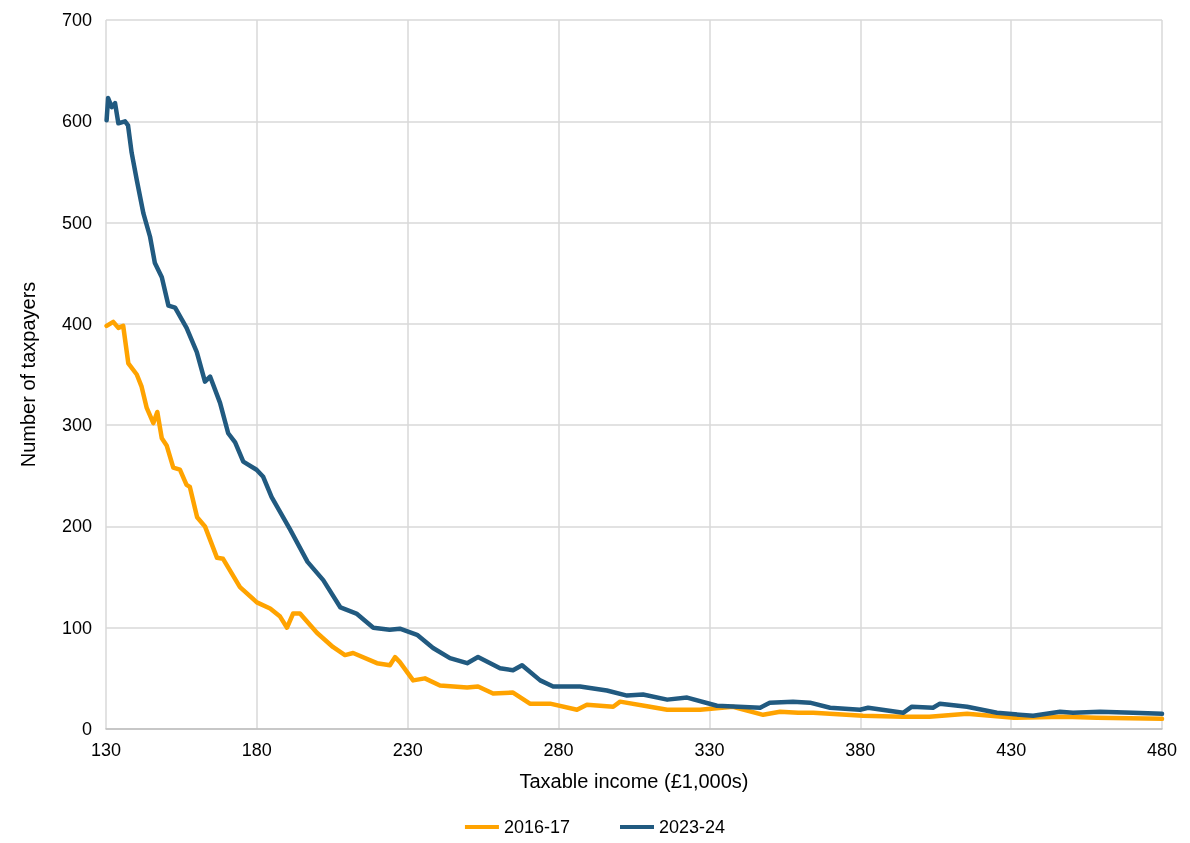  Describe the element at coordinates (86, 729) in the screenshot. I see `y-tick-label: 0` at that location.